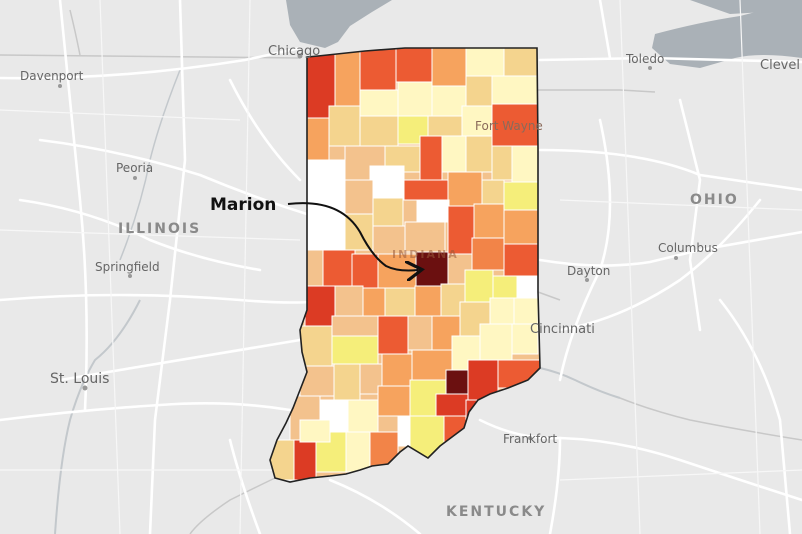 This screenshot has width=802, height=534. Describe the element at coordinates (97, 416) in the screenshot. I see `mississippi-river` at that location.